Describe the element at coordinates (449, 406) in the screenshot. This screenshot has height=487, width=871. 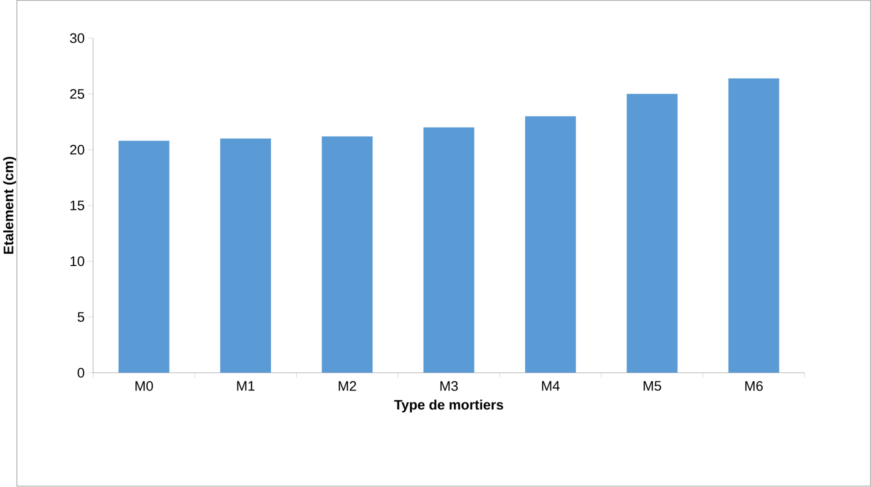
I see `x-axis-title: Type de mortiers` at that location.